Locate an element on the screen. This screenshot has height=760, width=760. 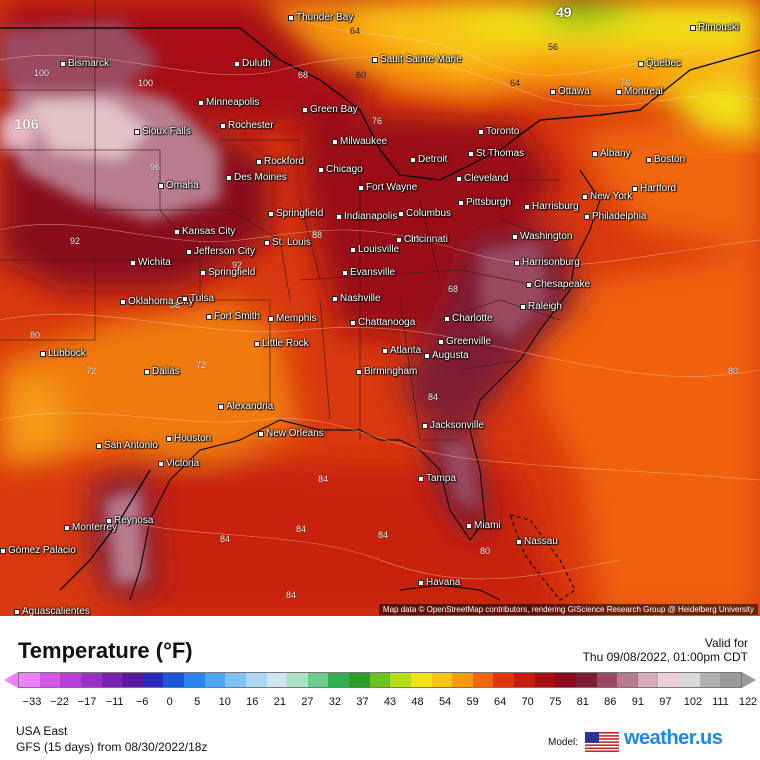
color-scale-tick-label: 59 is located at coordinates (472, 702).